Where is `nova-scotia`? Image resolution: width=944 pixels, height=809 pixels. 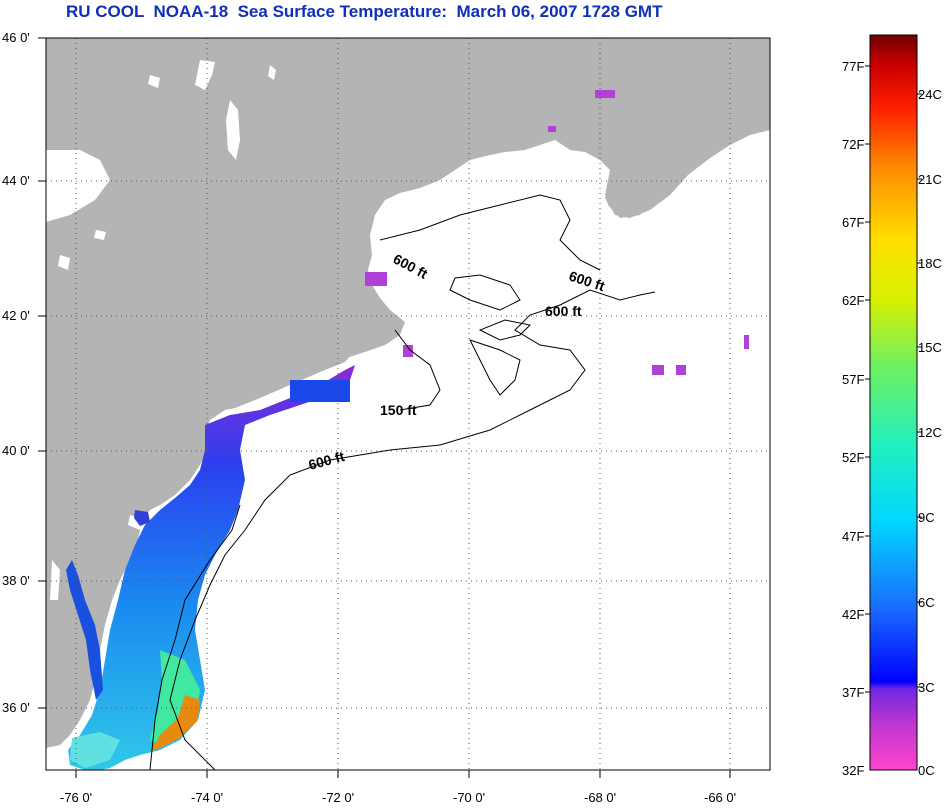 nova-scotia is located at coordinates (687, 159).